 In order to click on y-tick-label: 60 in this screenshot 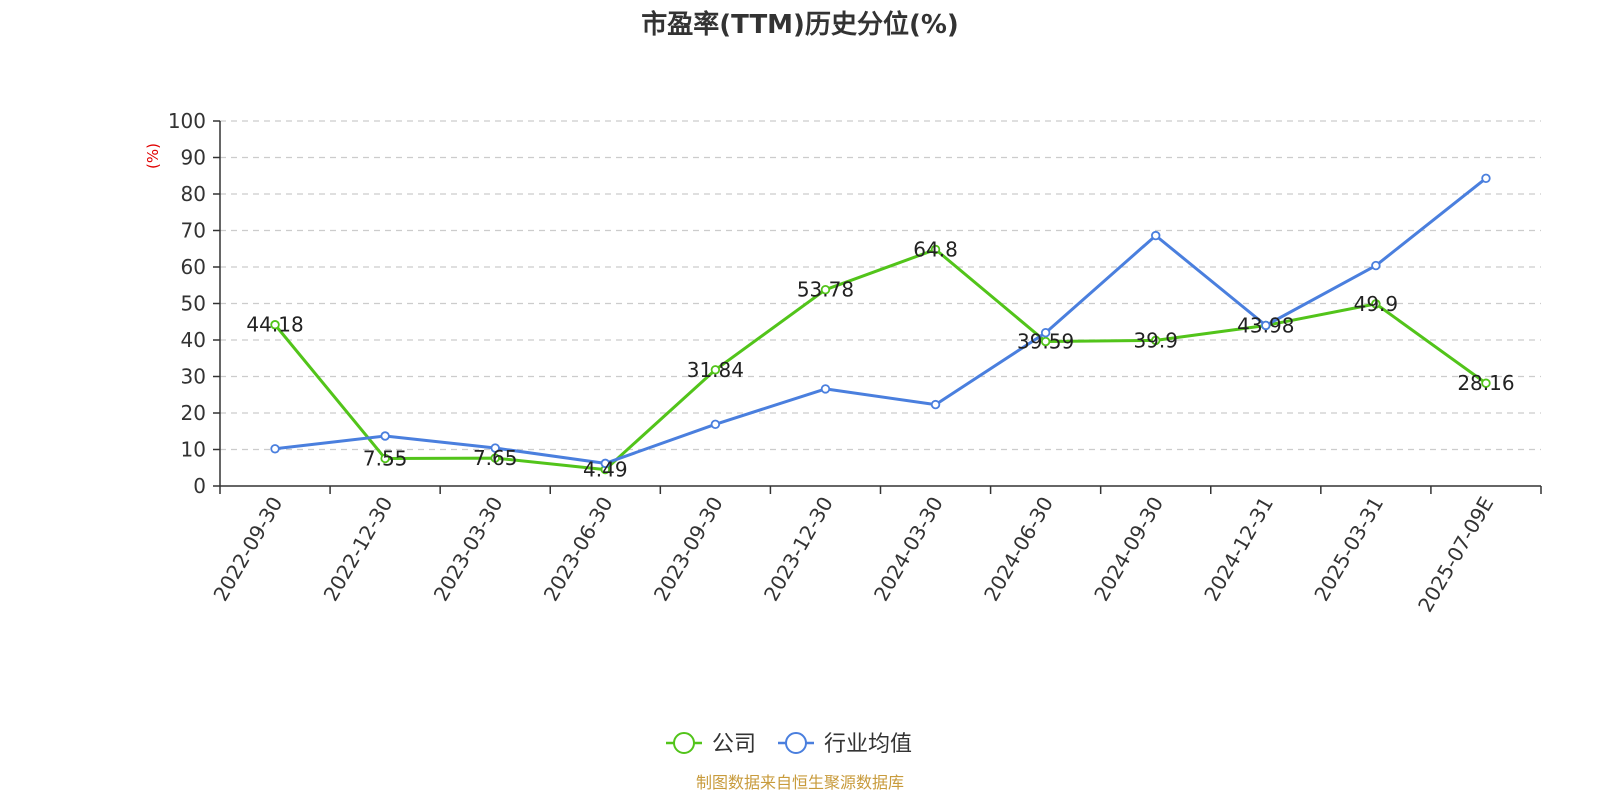, I will do `click(193, 267)`.